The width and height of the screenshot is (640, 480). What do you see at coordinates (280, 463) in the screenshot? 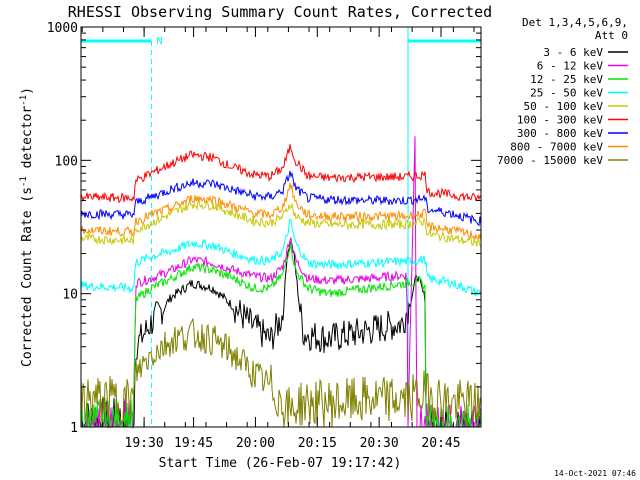
I see `x-axis-title: Start Time (26-Feb-07 19:17:42)` at bounding box center [280, 463].